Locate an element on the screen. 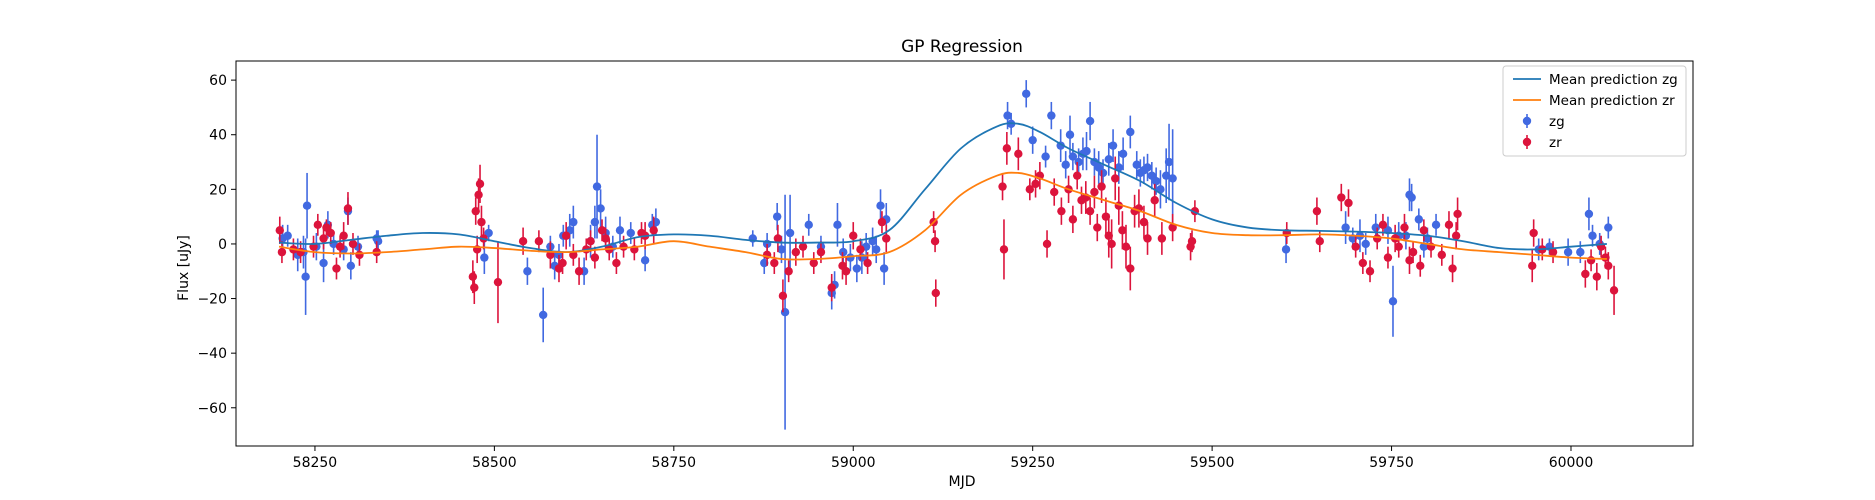  legend-item: zr is located at coordinates (1542, 143).